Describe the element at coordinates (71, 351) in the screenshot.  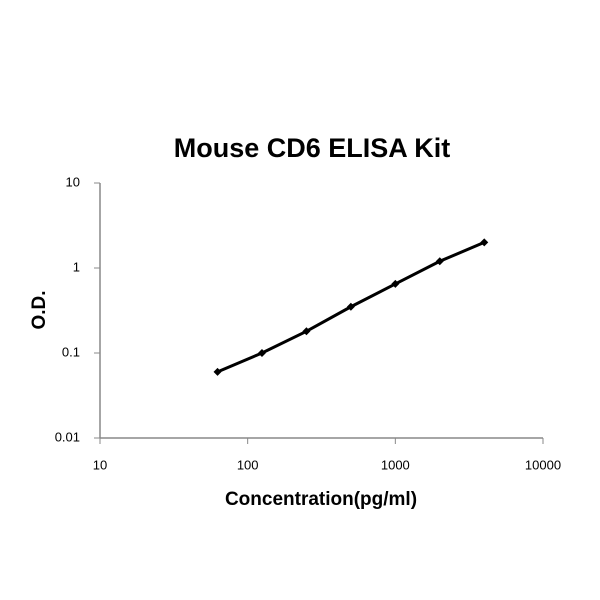
I see `y-tick-label: 0.1` at that location.